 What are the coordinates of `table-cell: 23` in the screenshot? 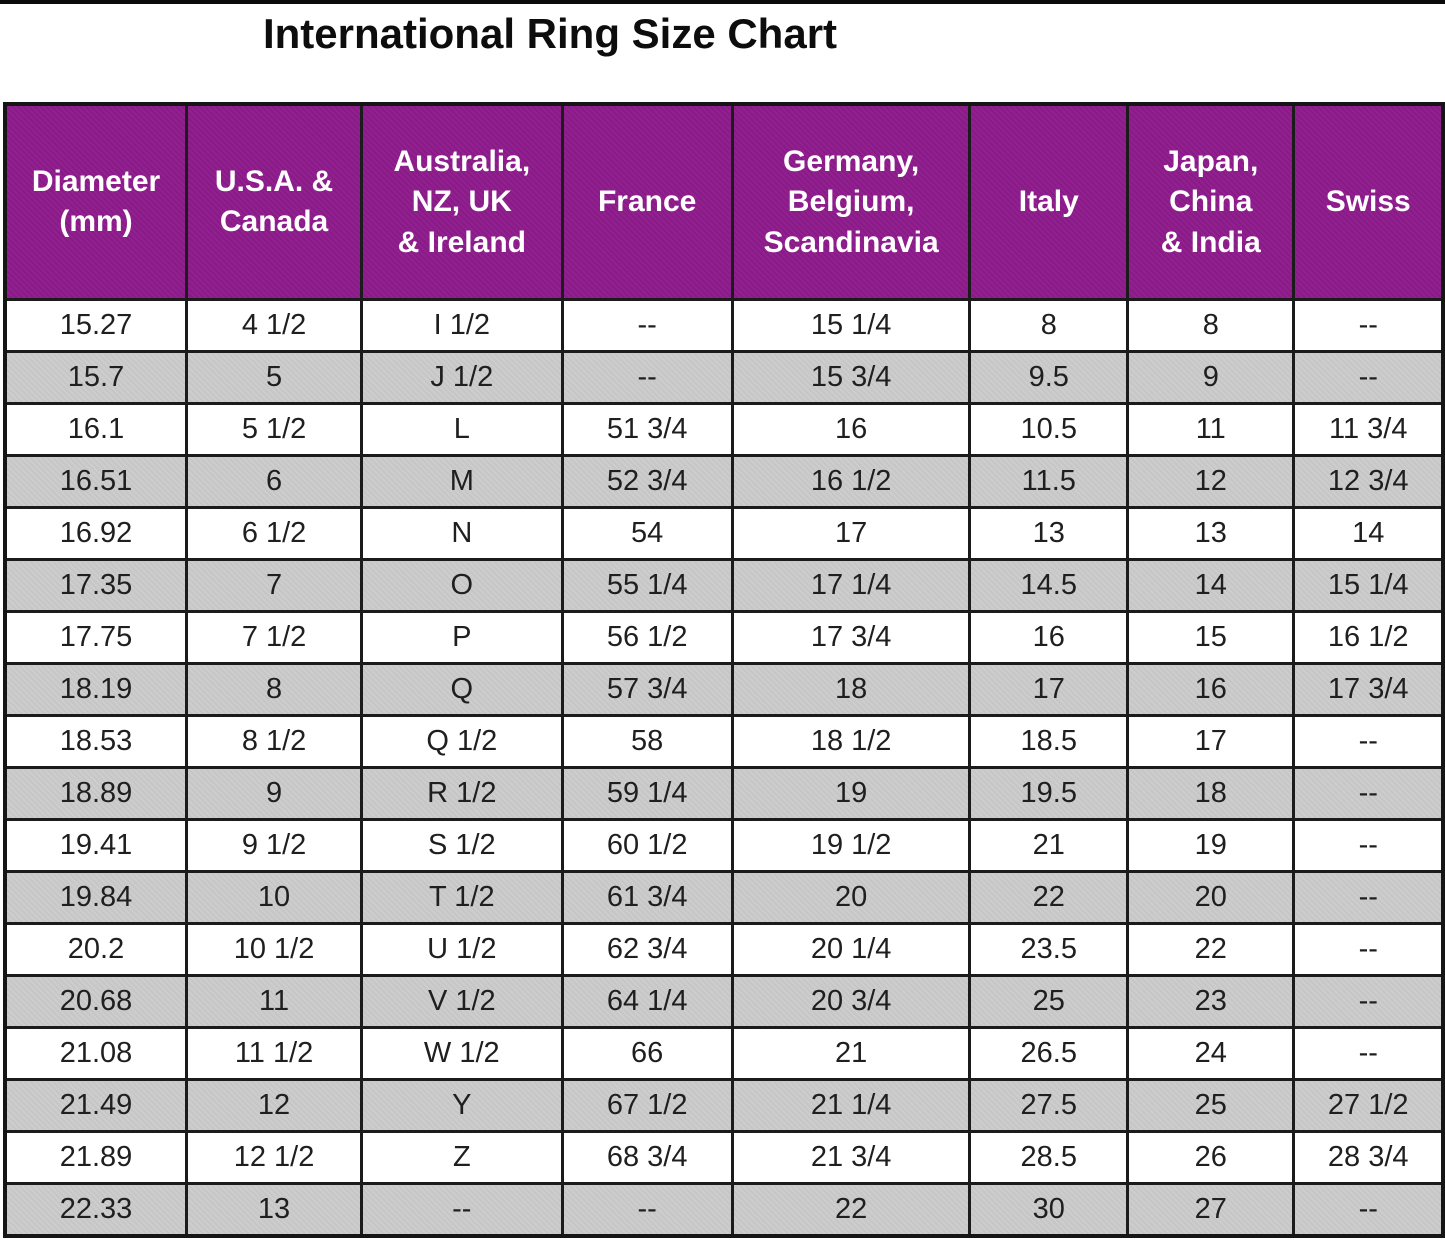 It's located at (1211, 1002).